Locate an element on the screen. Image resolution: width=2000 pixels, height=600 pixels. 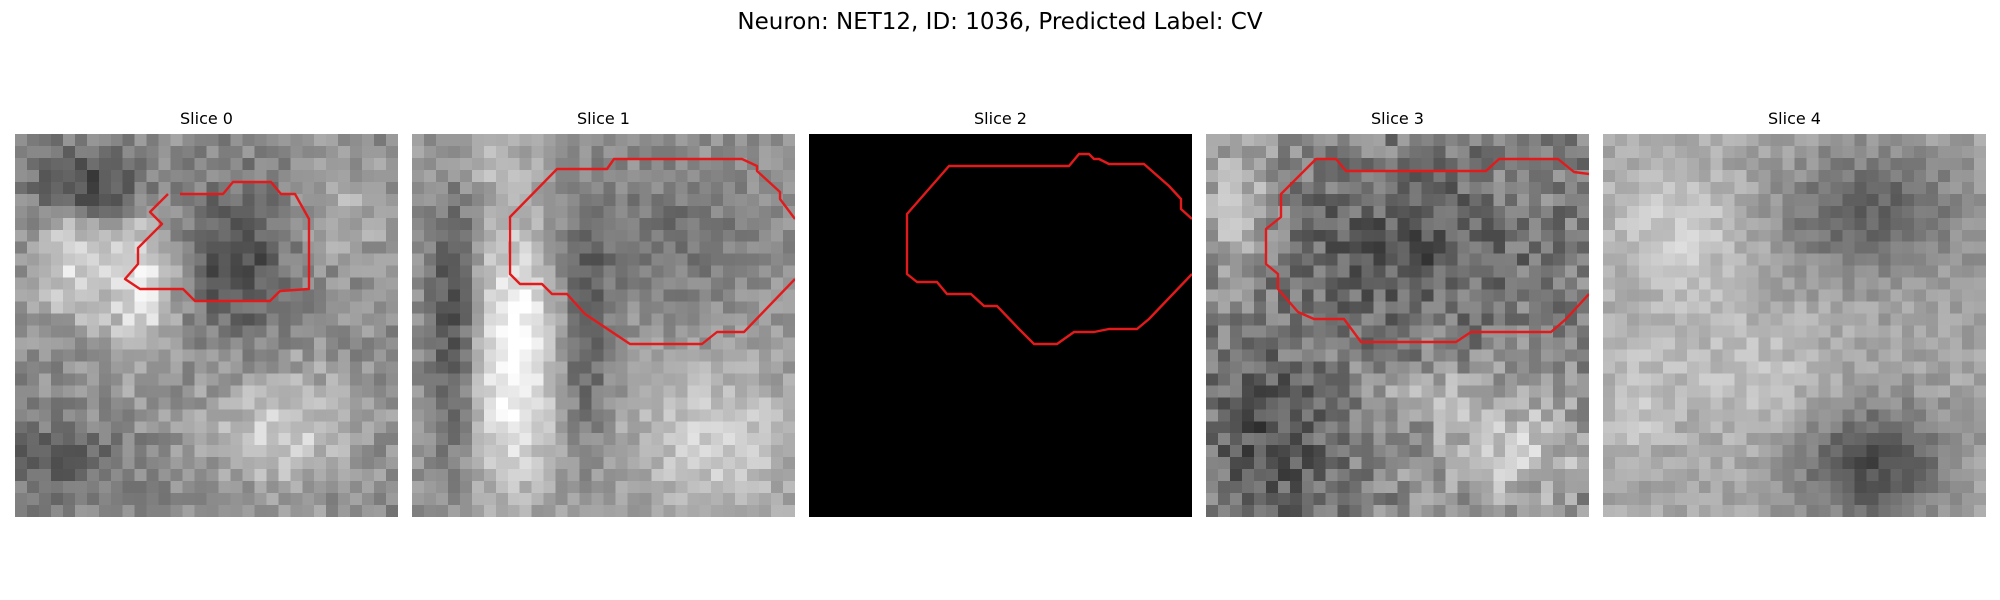
slice-0-panel: Slice 0 is located at coordinates (206, 313).